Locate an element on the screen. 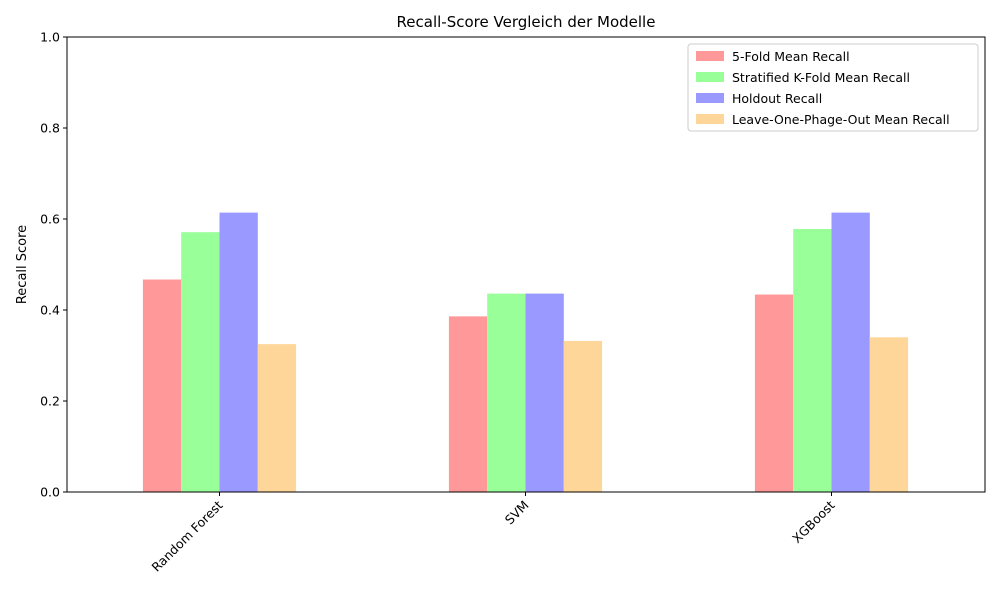 The image size is (1000, 600). x-tick-label: SVM is located at coordinates (517, 513).